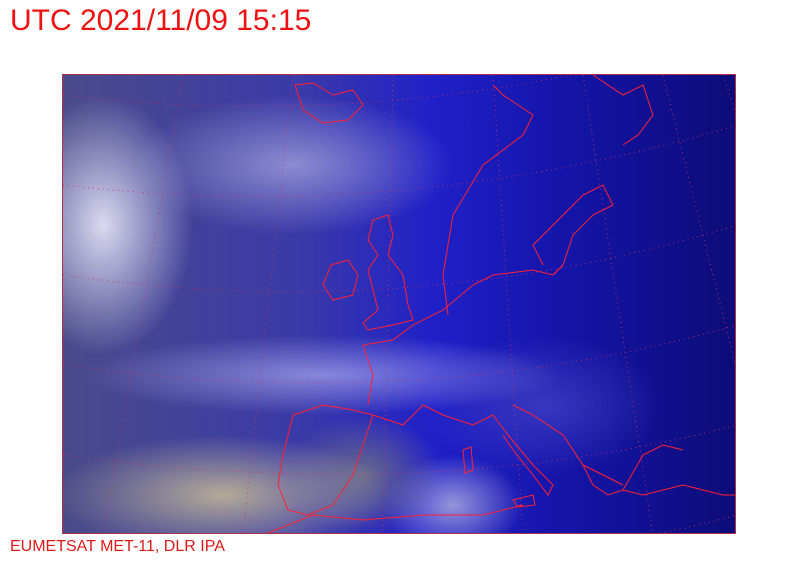  Describe the element at coordinates (388, 272) in the screenshot. I see `coast-great-britain` at that location.